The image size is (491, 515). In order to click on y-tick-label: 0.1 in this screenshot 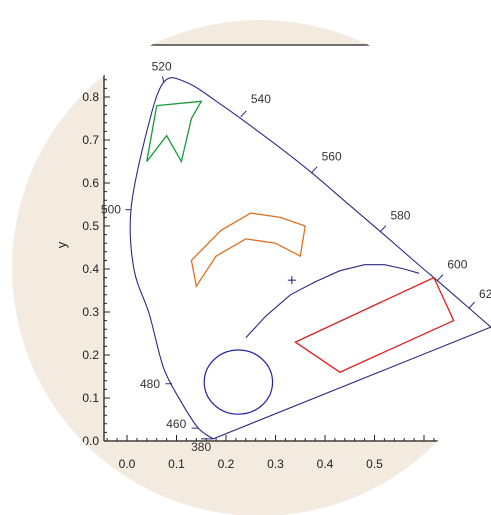, I will do `click(90, 398)`.